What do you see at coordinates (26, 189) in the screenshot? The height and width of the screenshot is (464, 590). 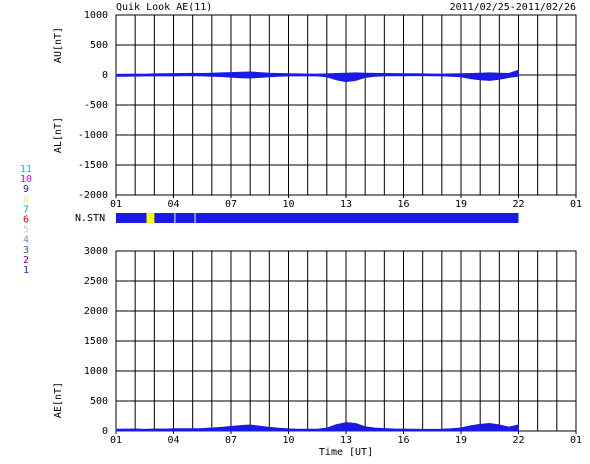 I see `legend-entry: 9` at bounding box center [26, 189].